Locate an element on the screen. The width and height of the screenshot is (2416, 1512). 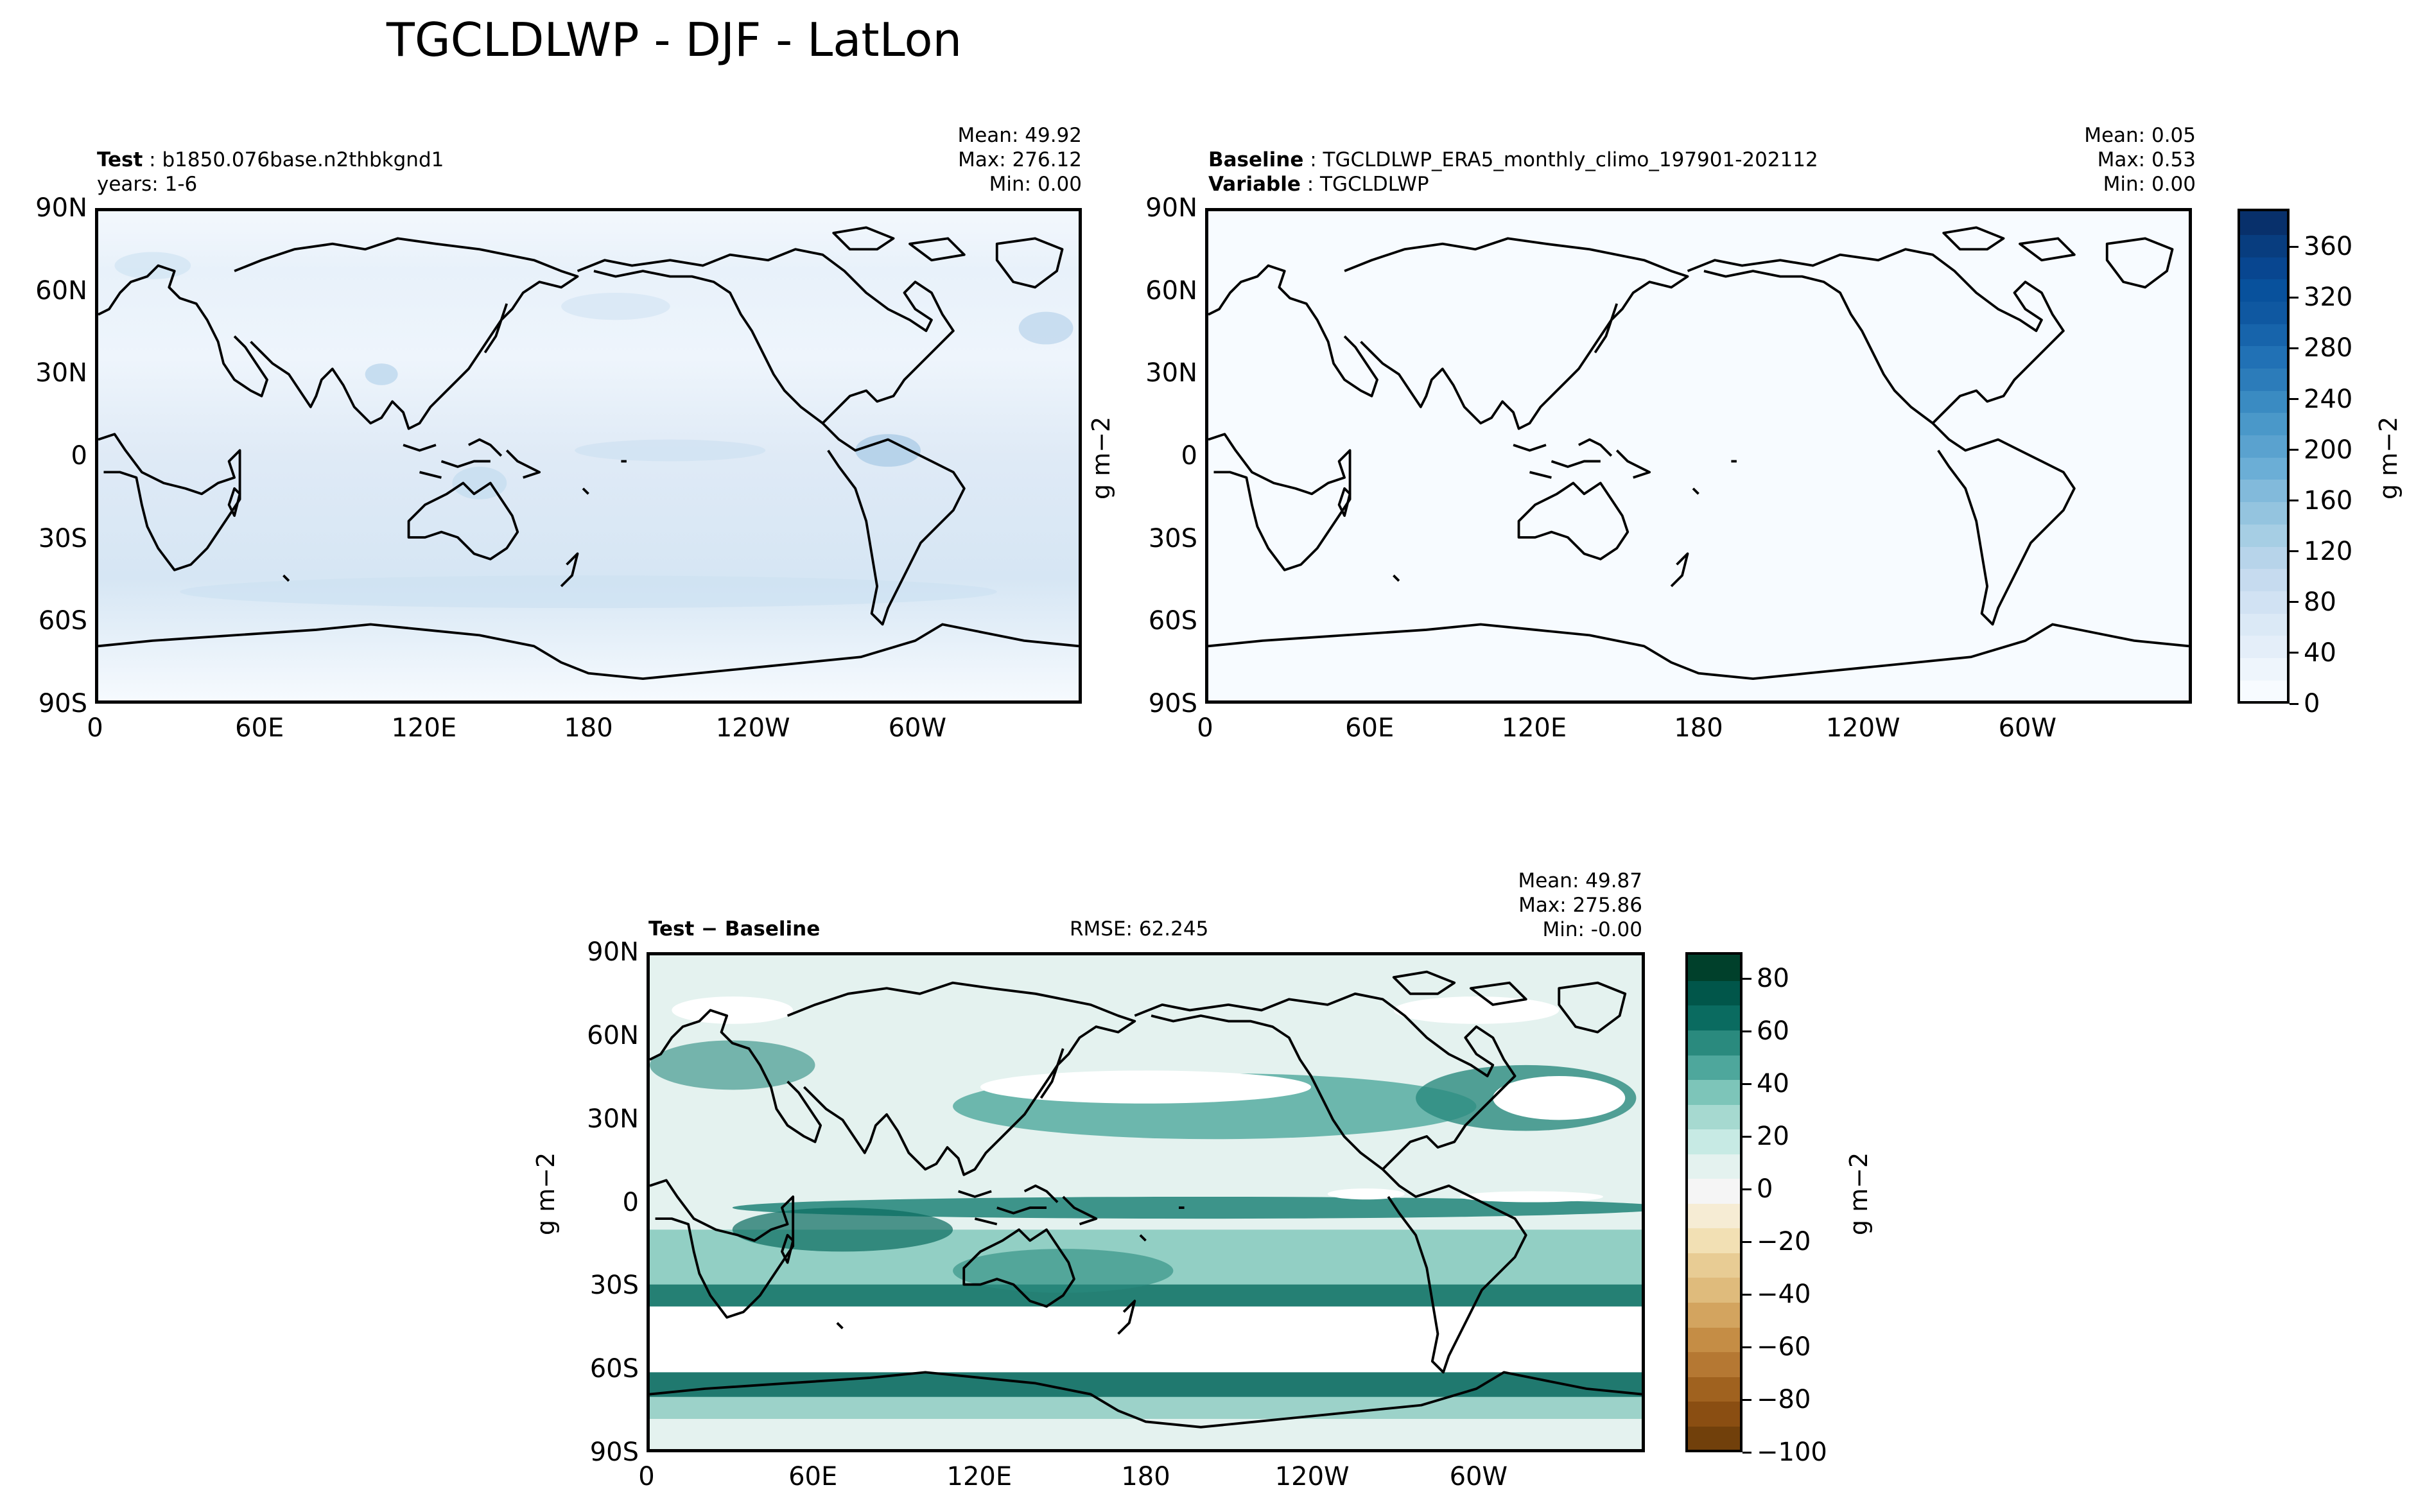
diff-colorbar-ylabel-text: g m−2 is located at coordinates (1859, 1193).